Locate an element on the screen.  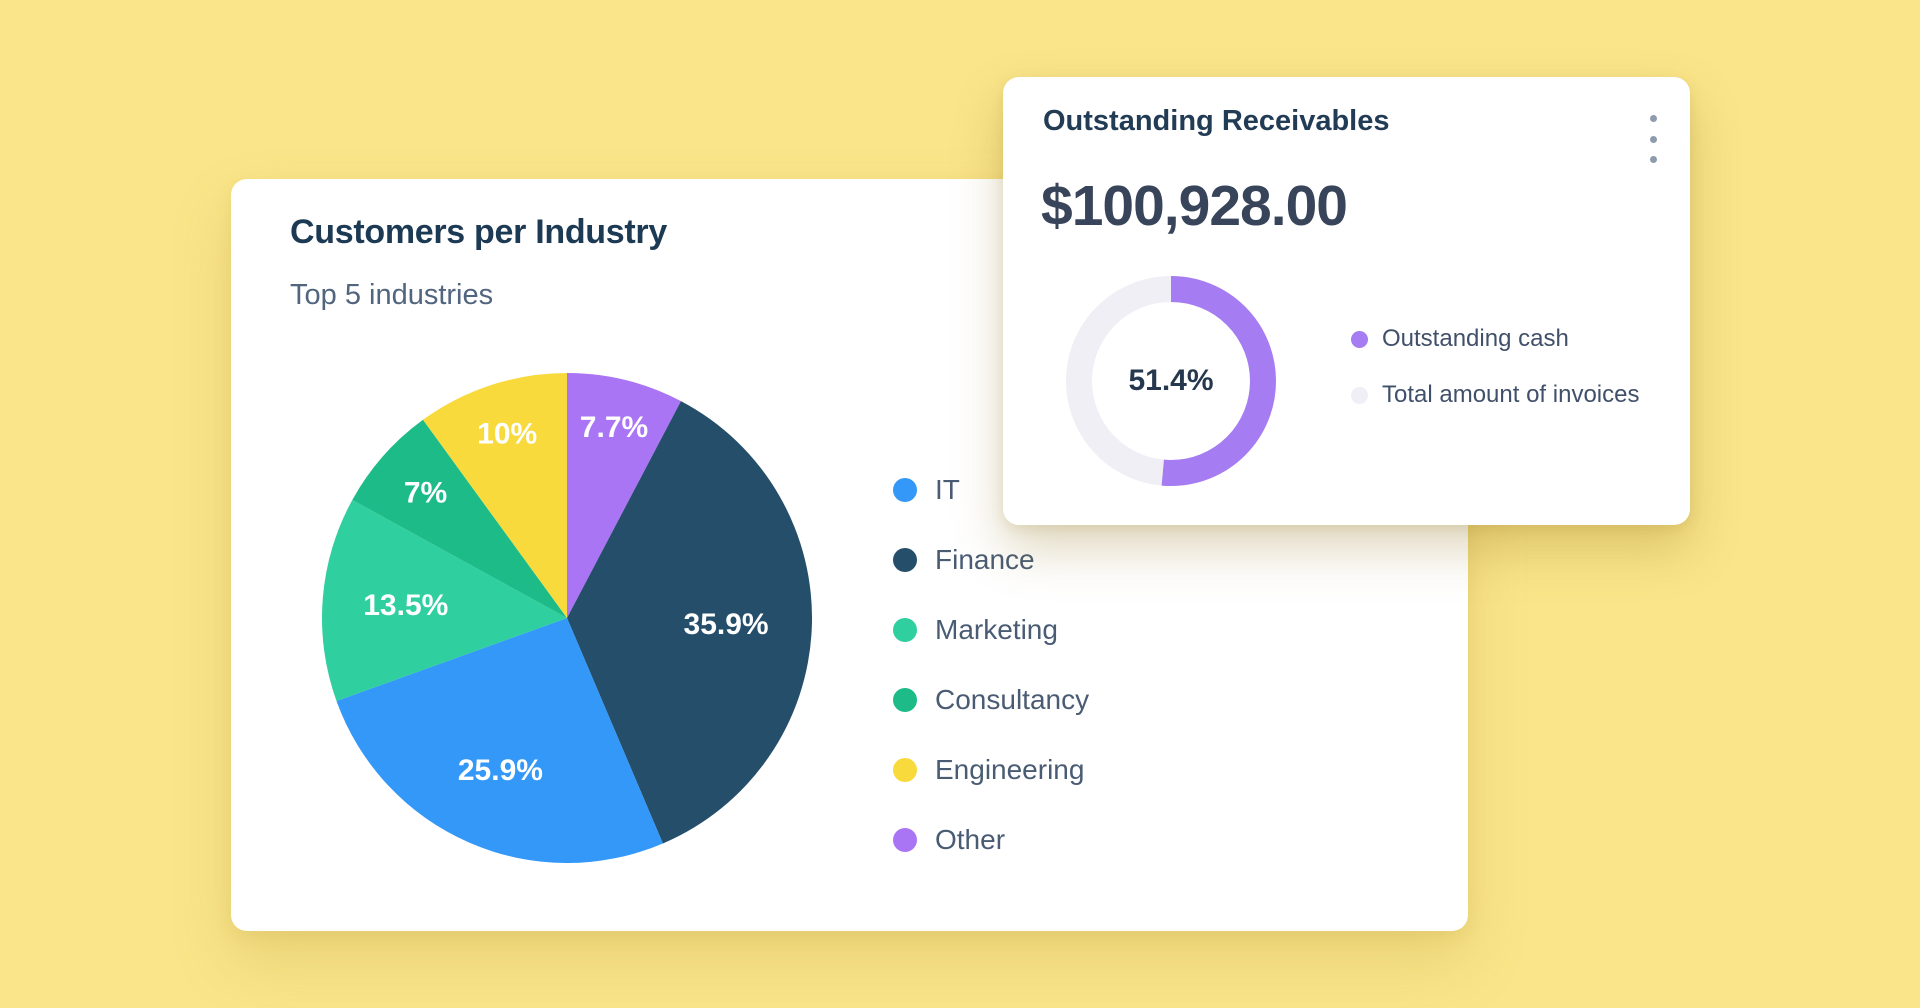
kebab-menu-icon is located at coordinates (1653, 139).